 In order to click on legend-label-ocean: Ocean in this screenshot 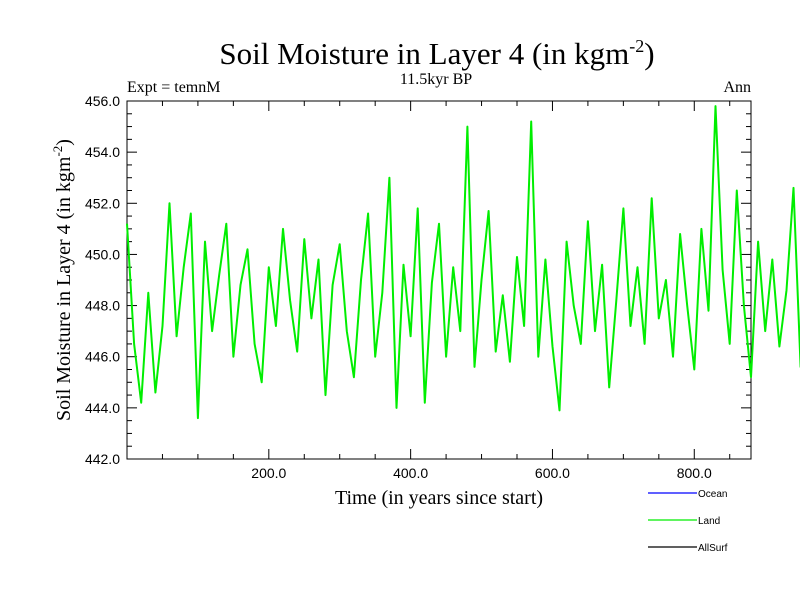, I will do `click(712, 494)`.